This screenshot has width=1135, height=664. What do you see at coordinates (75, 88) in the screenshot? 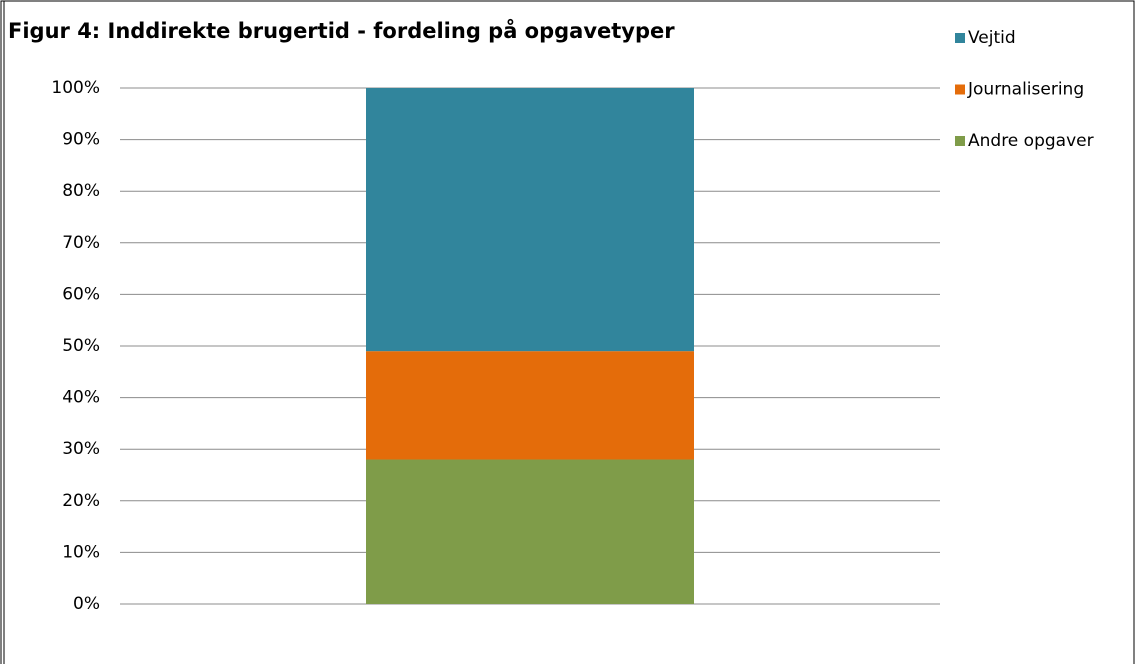
I see `y-tick-label: 100%` at bounding box center [75, 88].